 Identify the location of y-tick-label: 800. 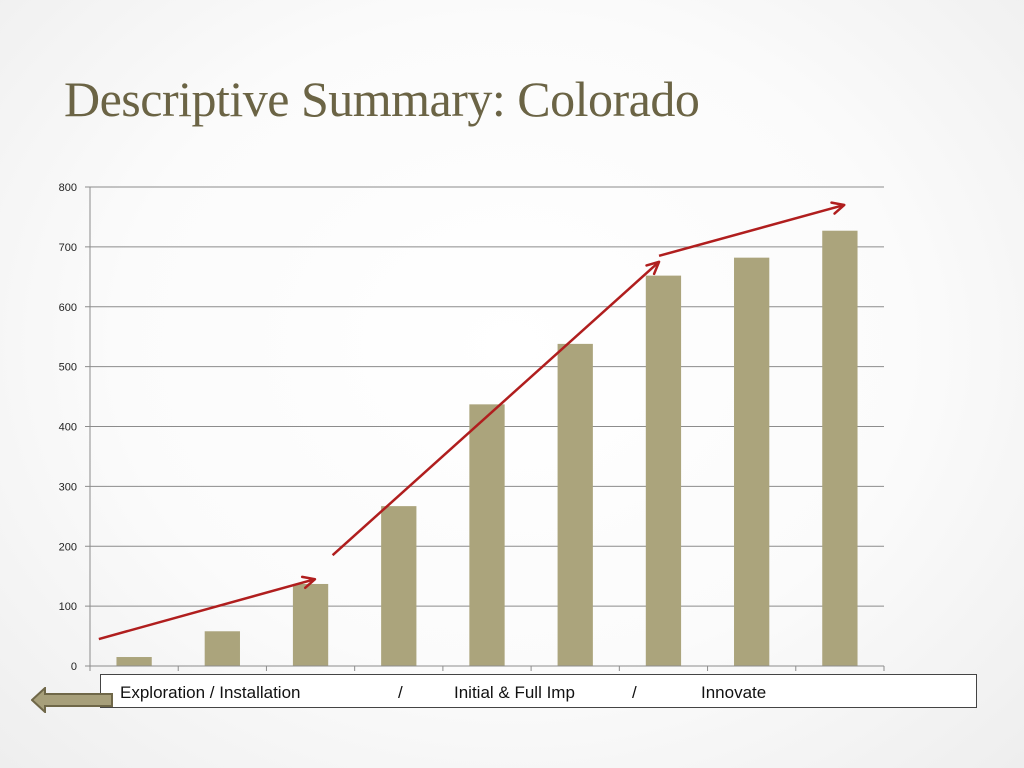
(68, 188).